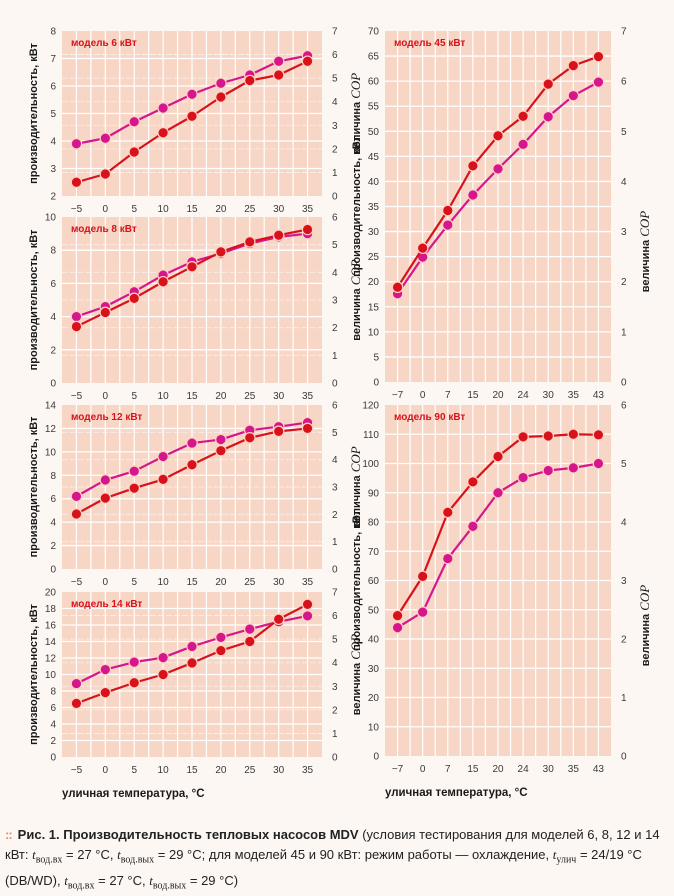 Image resolution: width=674 pixels, height=896 pixels. I want to click on caption-eq-in: = 27 °C,, so click(90, 854).